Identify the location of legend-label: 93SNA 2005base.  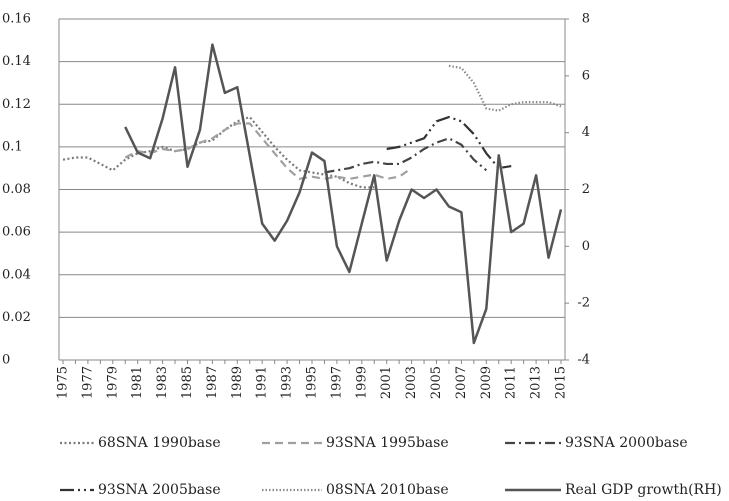
(159, 490).